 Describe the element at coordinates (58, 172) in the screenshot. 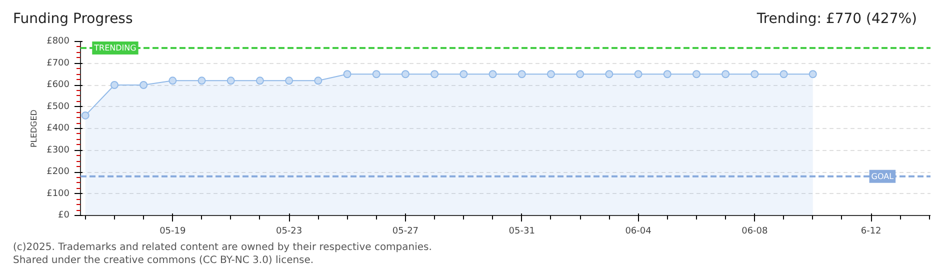

I see `y-tick-label: £200` at that location.